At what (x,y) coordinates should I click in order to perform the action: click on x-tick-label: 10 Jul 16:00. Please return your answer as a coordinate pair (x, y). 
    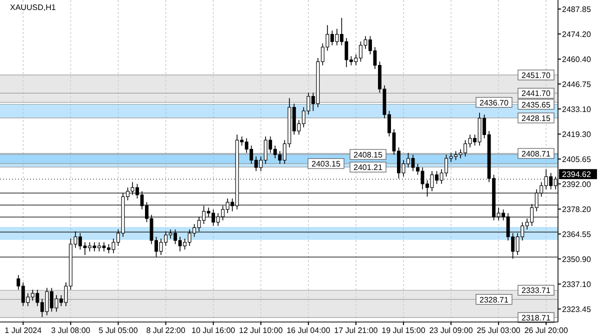
    Looking at the image, I should click on (214, 330).